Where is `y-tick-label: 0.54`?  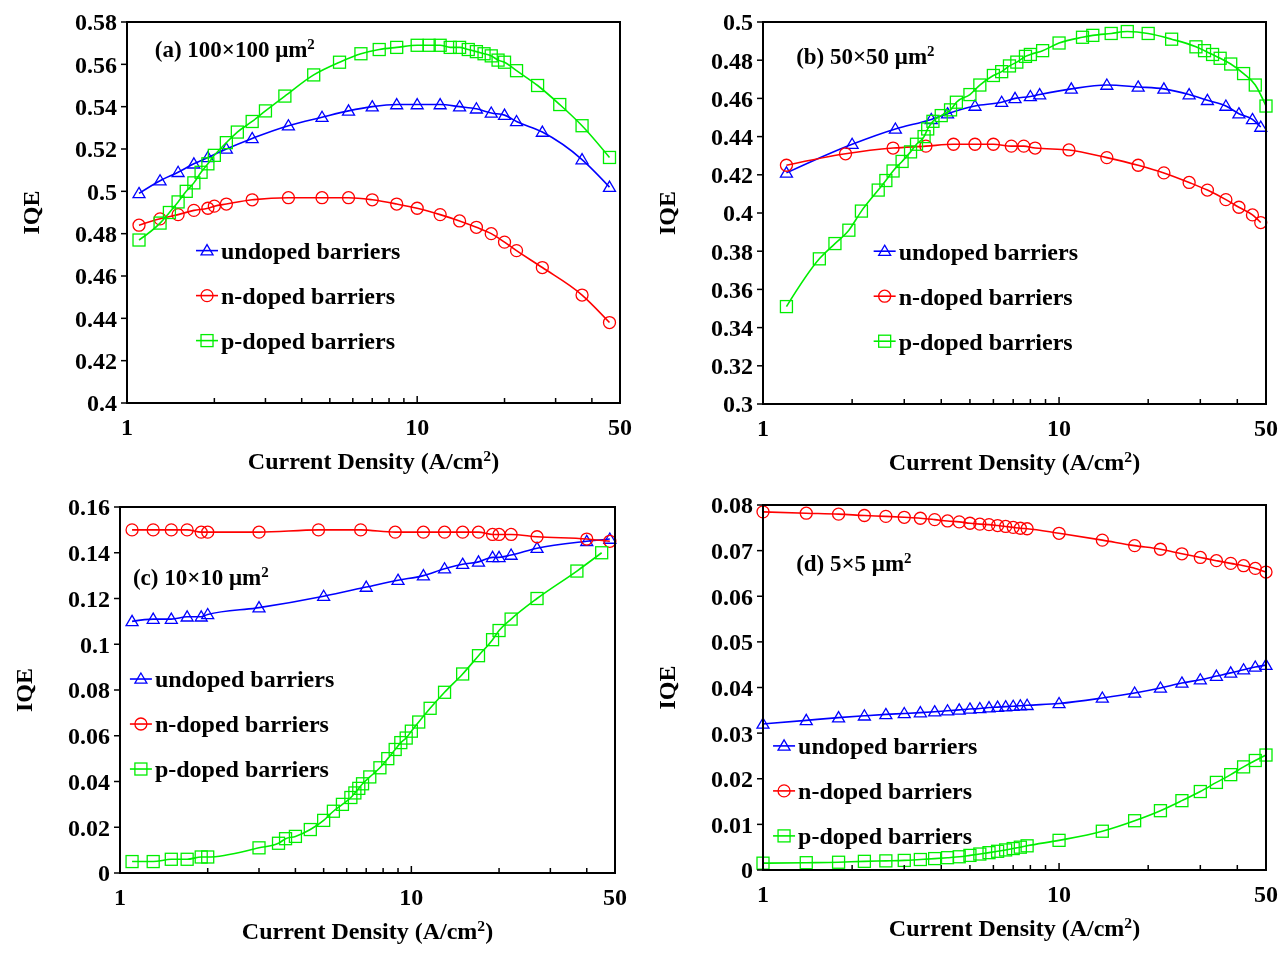
y-tick-label: 0.54 is located at coordinates (96, 107).